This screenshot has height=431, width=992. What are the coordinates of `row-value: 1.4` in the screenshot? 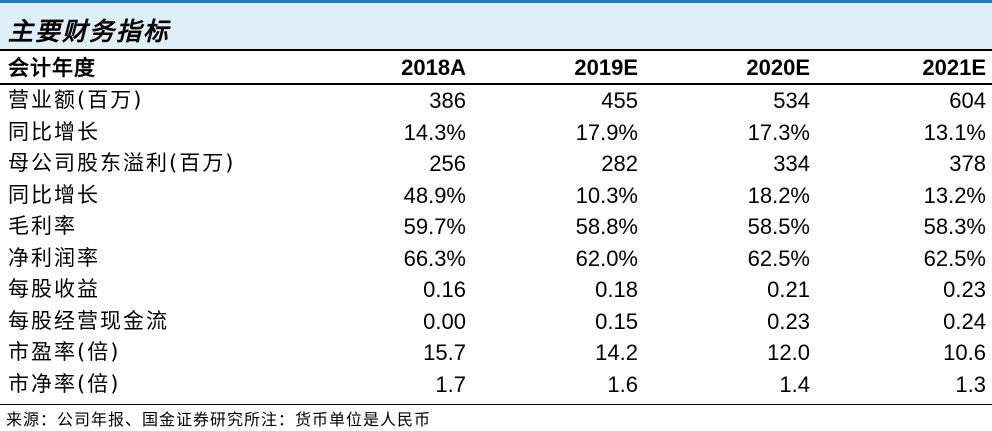 It's located at (794, 384).